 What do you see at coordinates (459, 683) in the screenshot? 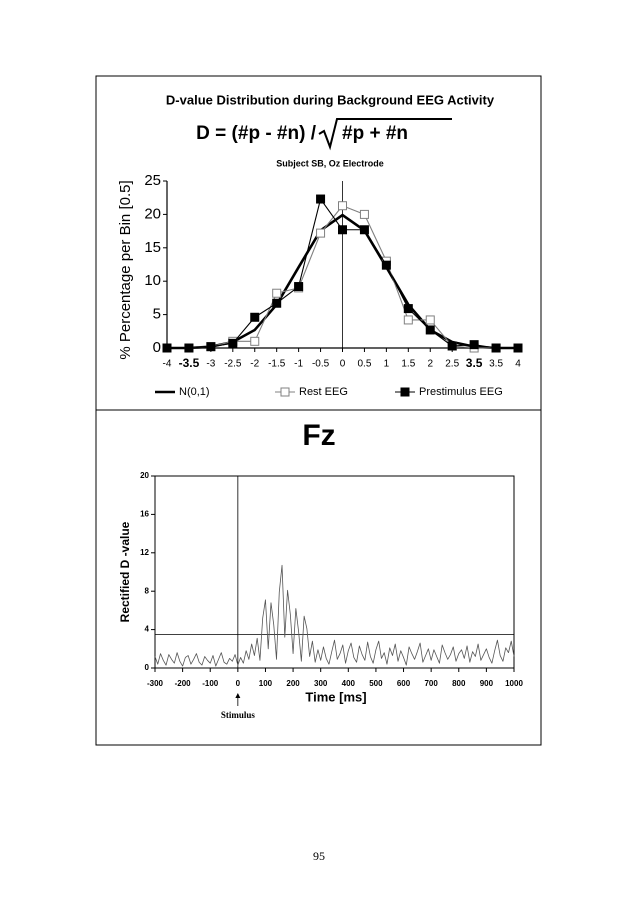
I see `x-tick-label: 800` at bounding box center [459, 683].